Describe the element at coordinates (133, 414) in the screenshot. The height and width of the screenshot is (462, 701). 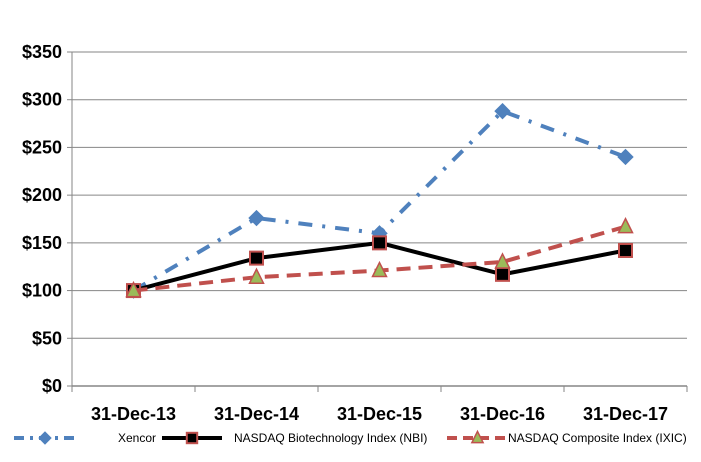
I see `x-tick-label: 31-Dec-13` at that location.